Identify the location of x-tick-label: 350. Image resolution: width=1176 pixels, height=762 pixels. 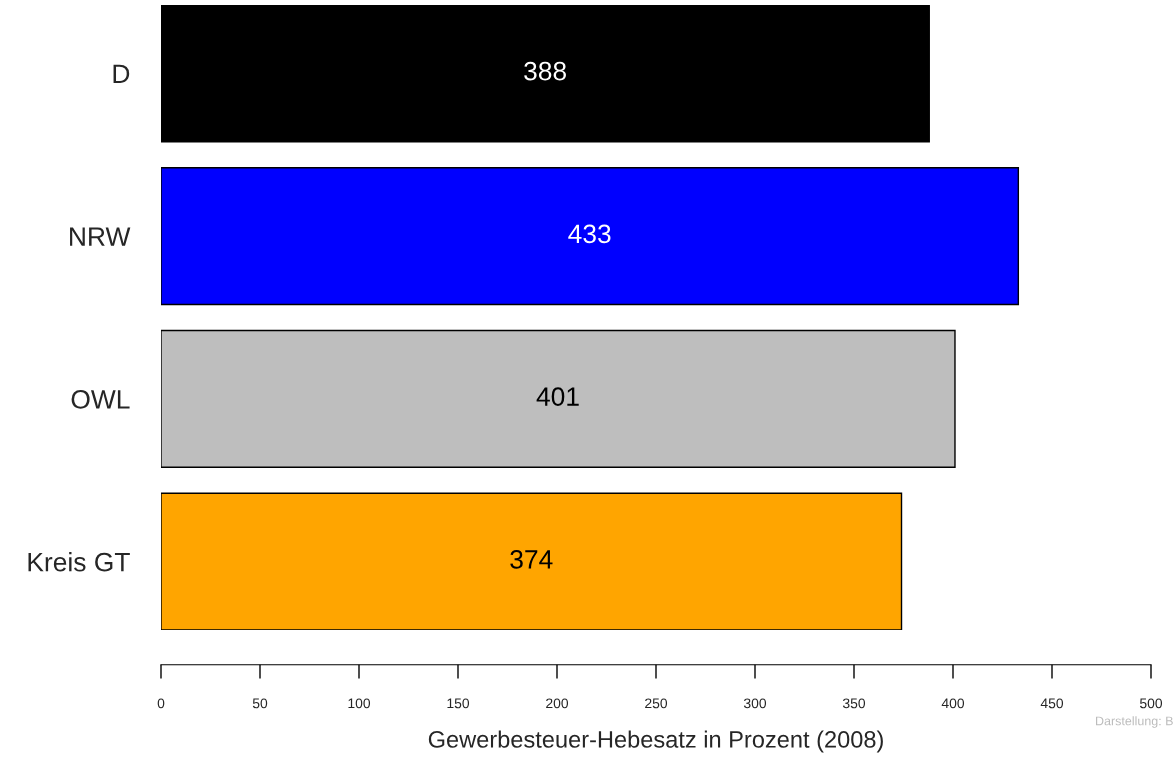
(854, 703).